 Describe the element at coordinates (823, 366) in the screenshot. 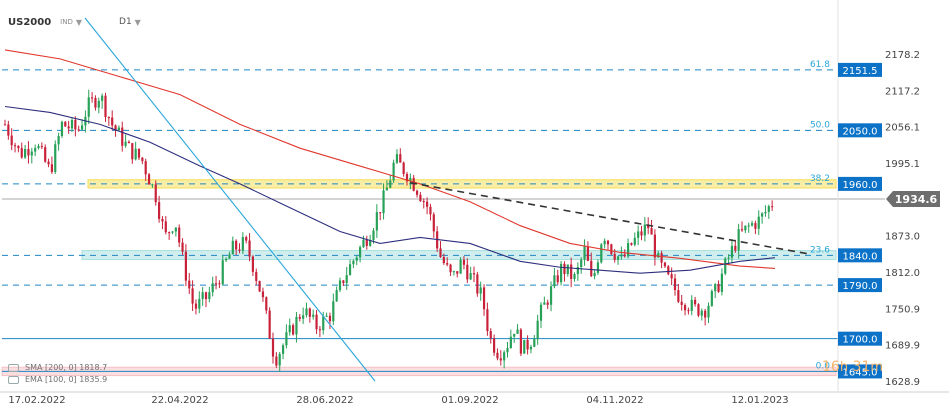

I see `fib-ratio-label: 0.0` at that location.